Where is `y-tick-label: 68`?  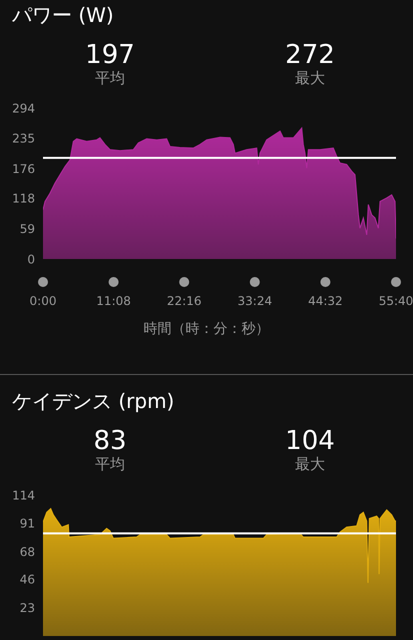 y-tick-label: 68 is located at coordinates (27, 552).